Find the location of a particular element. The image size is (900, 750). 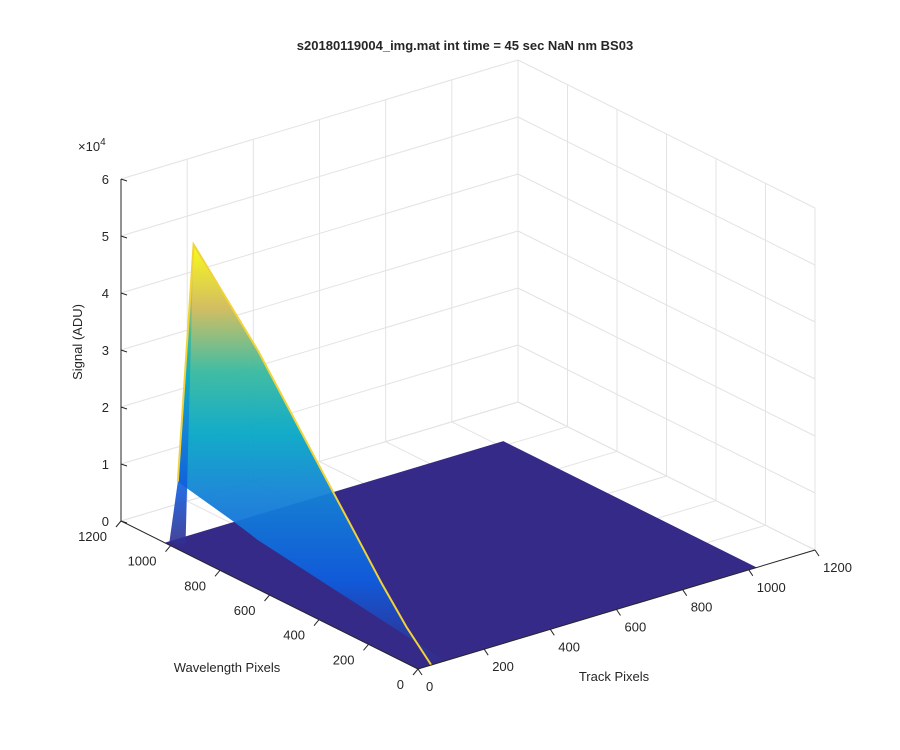

z-axis-tick-labels: 0 1 2 3 4 5 6 is located at coordinates (115, 350).